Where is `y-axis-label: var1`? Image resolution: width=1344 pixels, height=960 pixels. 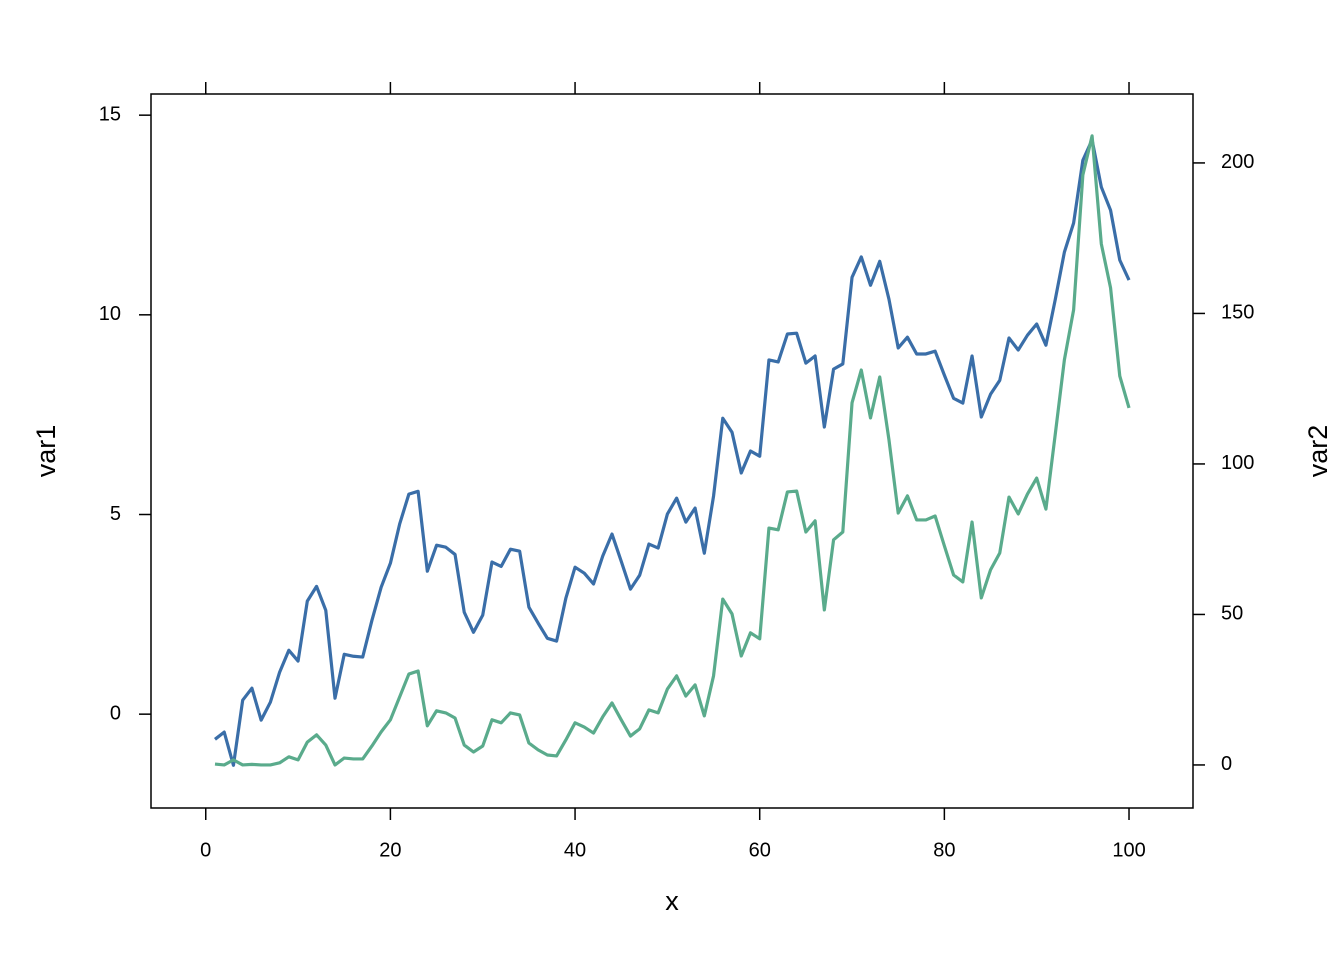 y-axis-label: var1 is located at coordinates (46, 451).